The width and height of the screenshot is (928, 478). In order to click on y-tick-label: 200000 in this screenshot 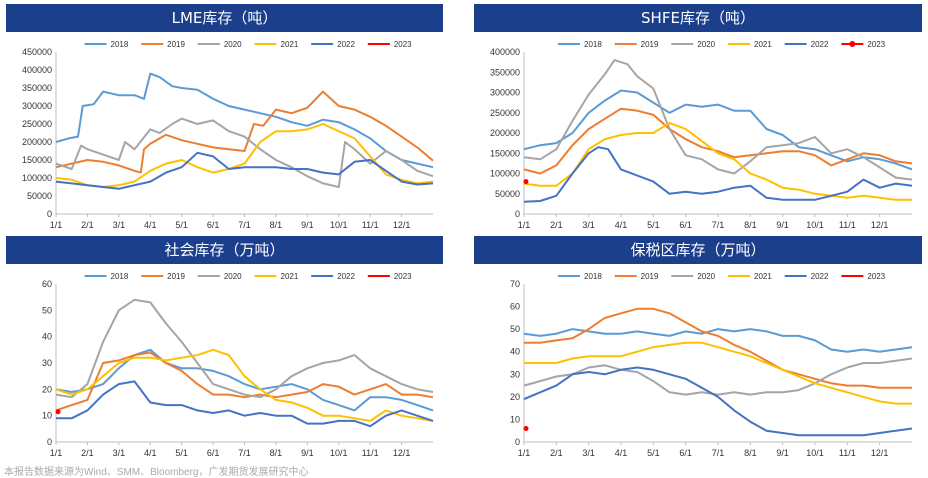, I will do `click(37, 142)`.